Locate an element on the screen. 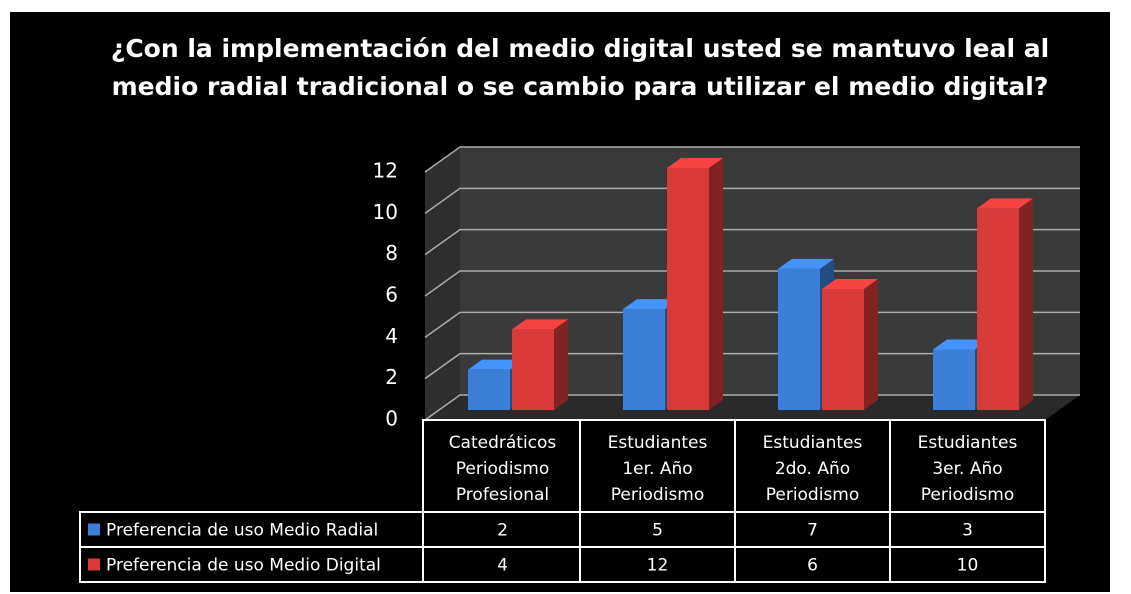 The image size is (1131, 594). y-tick-label: 12 is located at coordinates (385, 171).